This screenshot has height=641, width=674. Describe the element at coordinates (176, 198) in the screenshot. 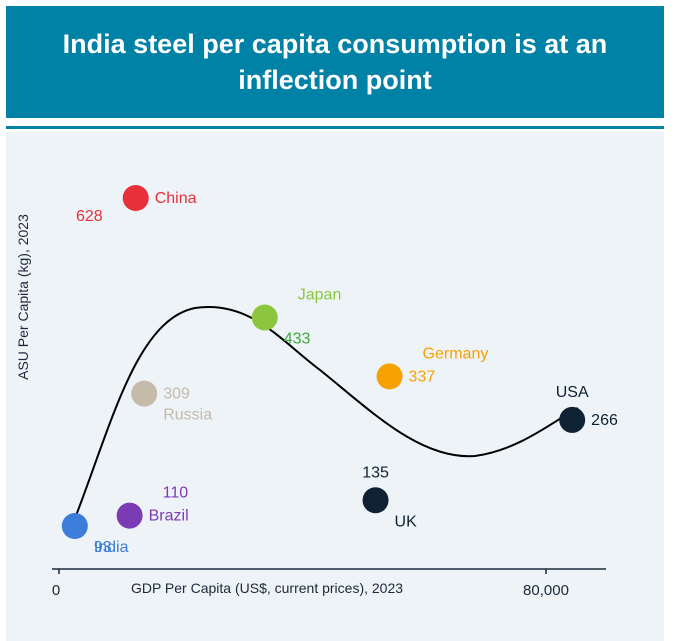

I see `point-name-label: China` at that location.